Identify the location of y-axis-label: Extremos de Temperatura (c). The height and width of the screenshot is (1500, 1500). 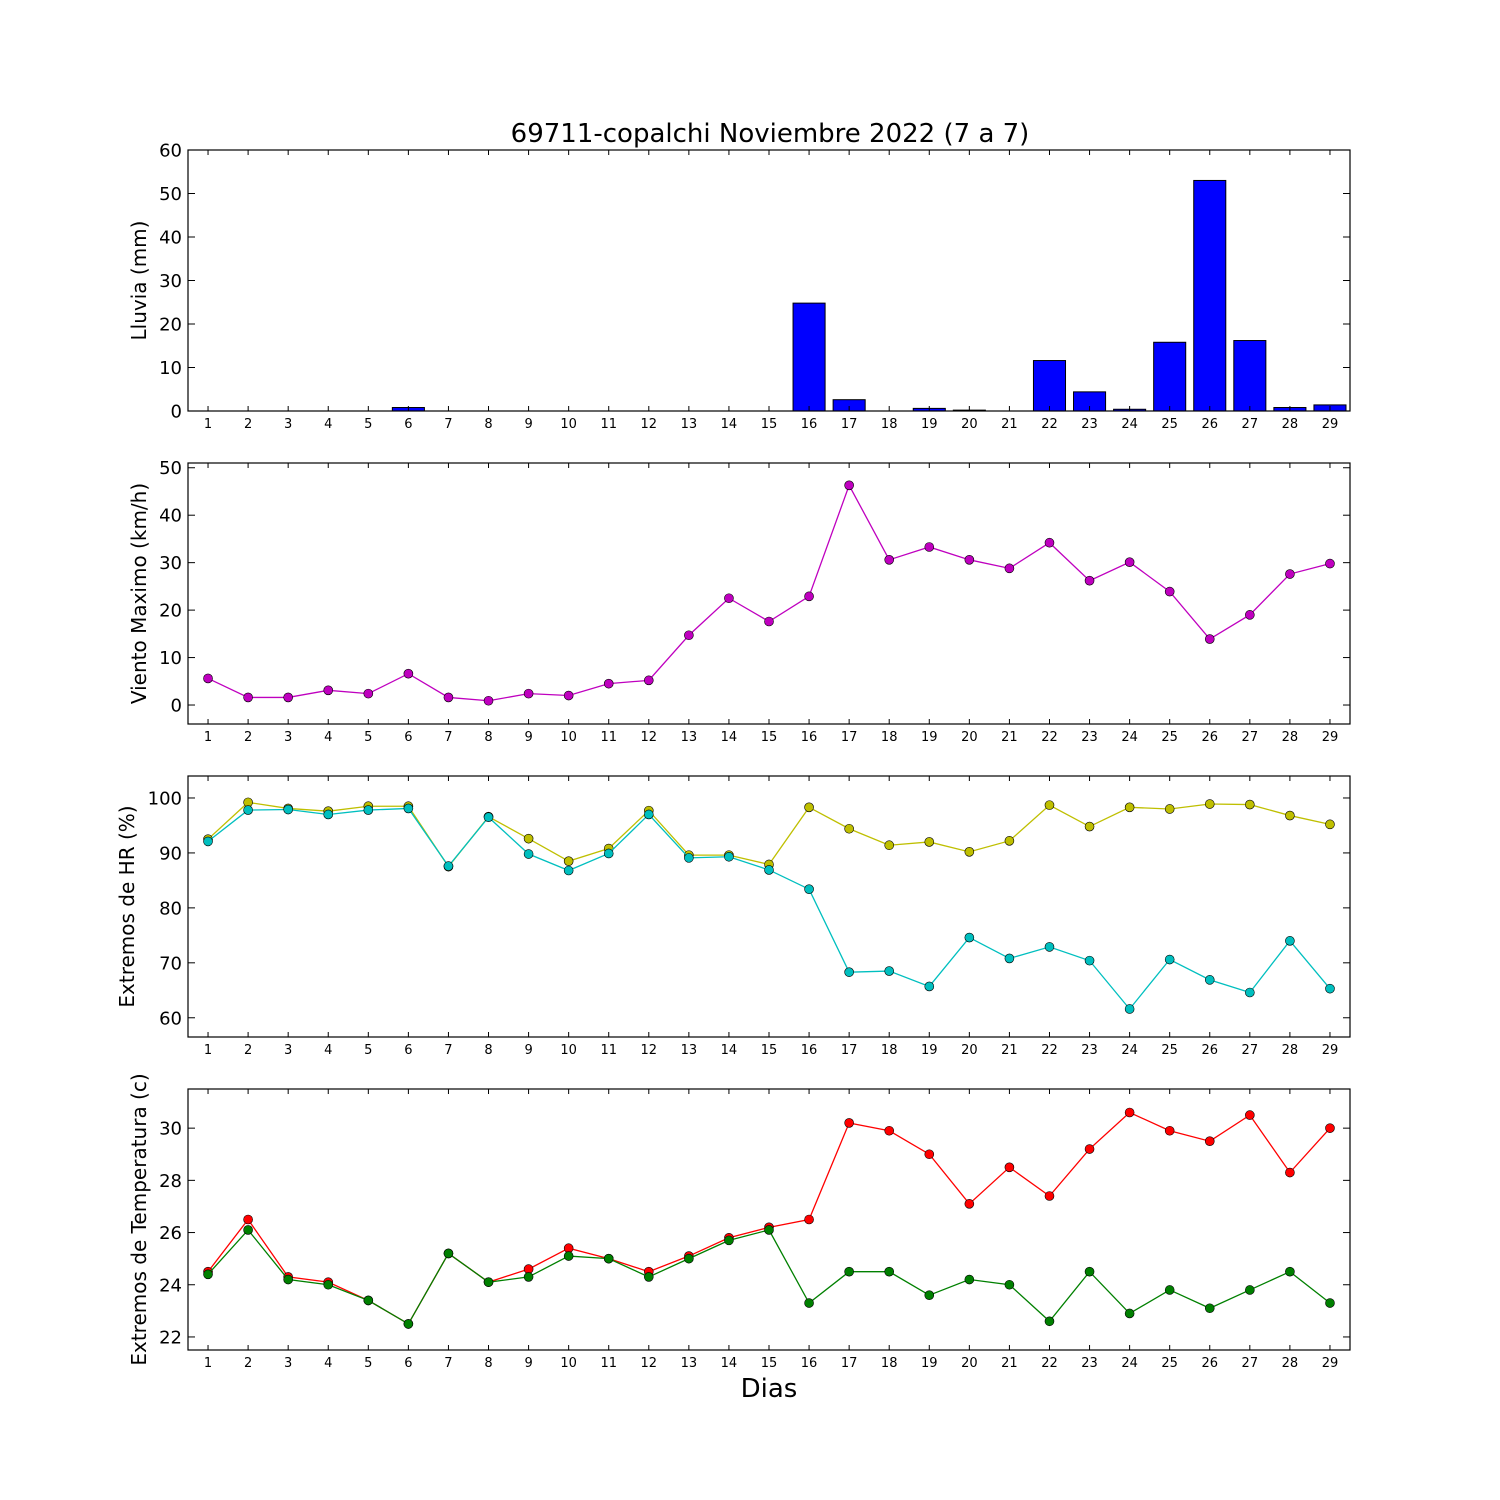
(139, 1219).